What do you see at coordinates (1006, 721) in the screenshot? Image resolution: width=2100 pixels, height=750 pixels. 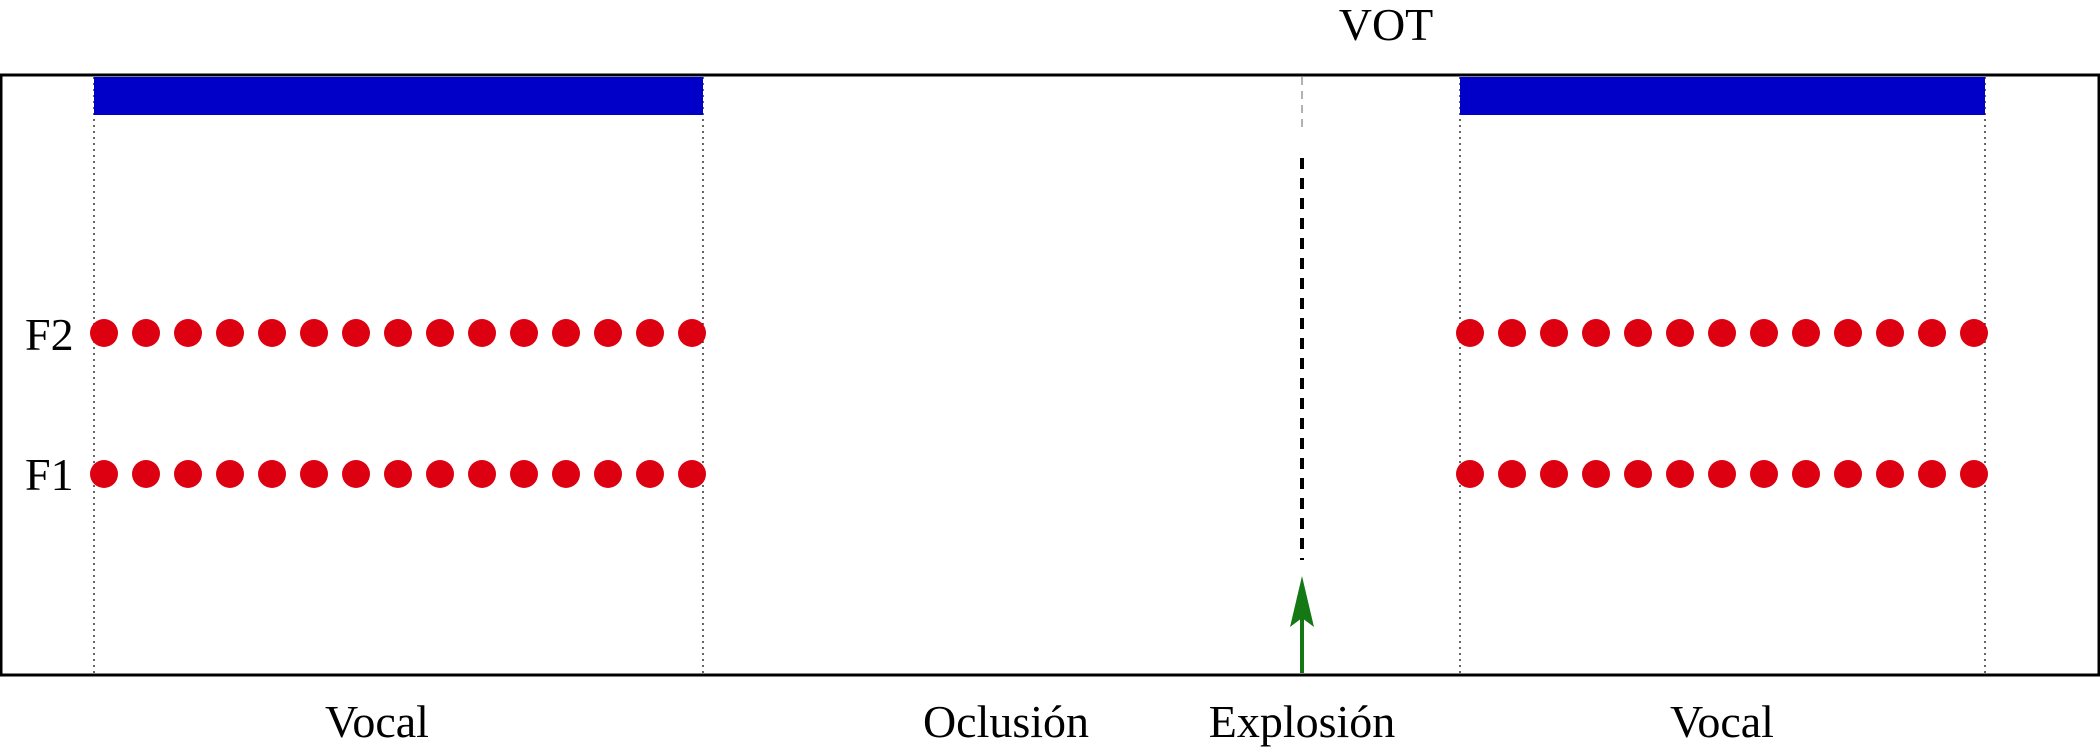 I see `segment-label-oclusion: Oclusión` at bounding box center [1006, 721].